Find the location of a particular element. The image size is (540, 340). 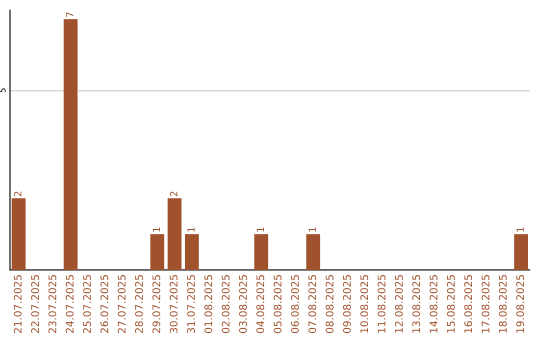

x-tick-label: 03.08.2025 is located at coordinates (243, 304).